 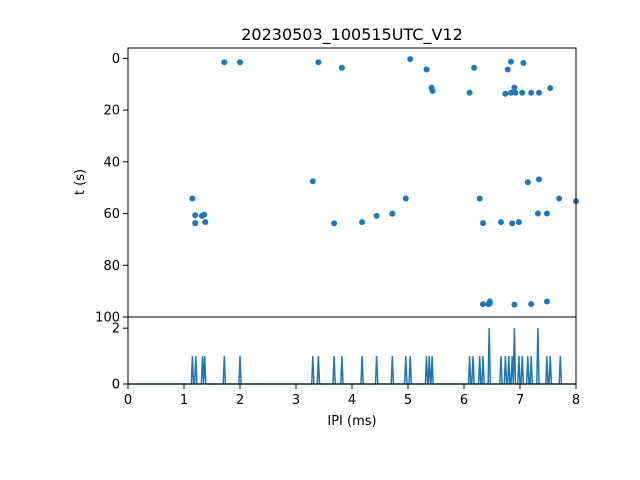 What do you see at coordinates (111, 189) in the screenshot?
I see `y-axis-ticks: 0 20 40 60 80 100` at bounding box center [111, 189].